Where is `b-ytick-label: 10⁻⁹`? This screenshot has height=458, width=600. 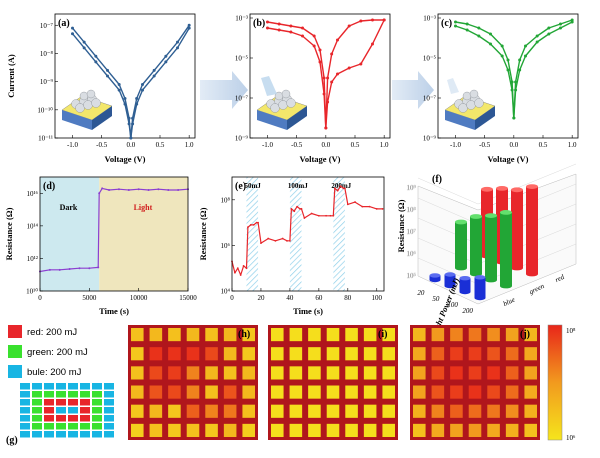 b-ytick-label: 10⁻⁹ is located at coordinates (242, 139).